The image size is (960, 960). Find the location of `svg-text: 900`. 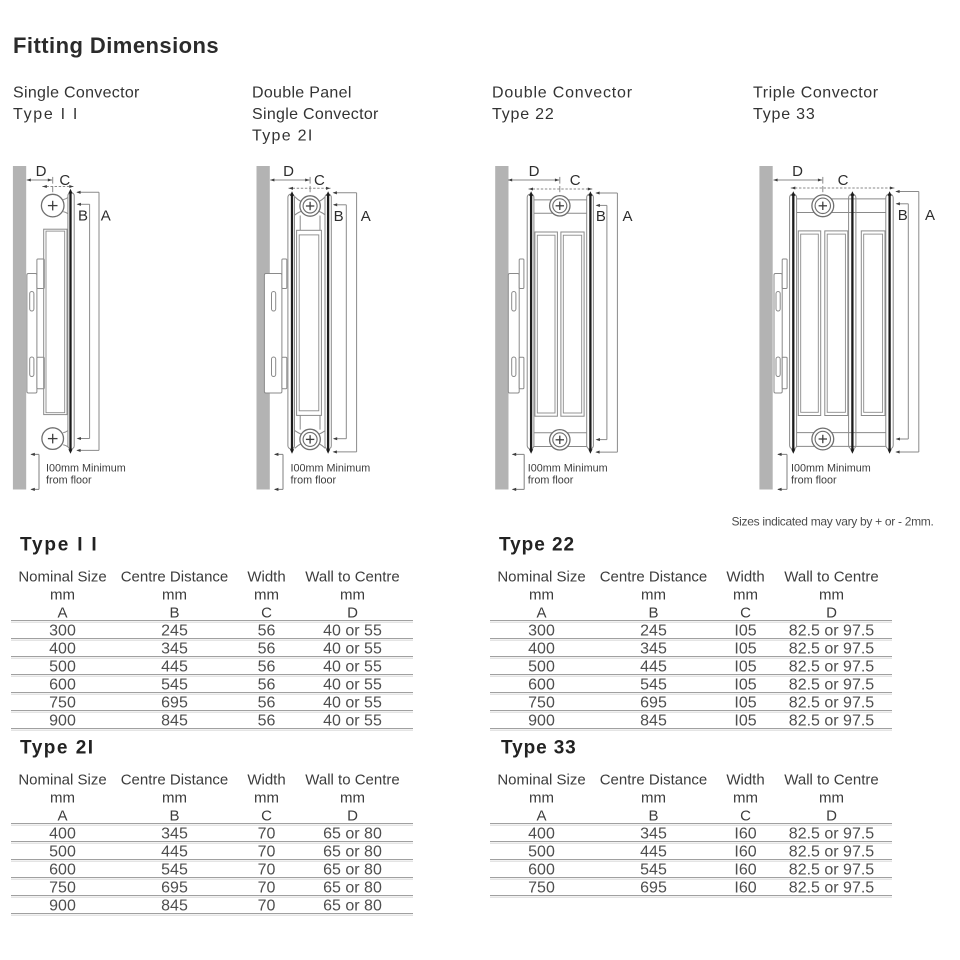

svg-text: 900 is located at coordinates (62, 721).